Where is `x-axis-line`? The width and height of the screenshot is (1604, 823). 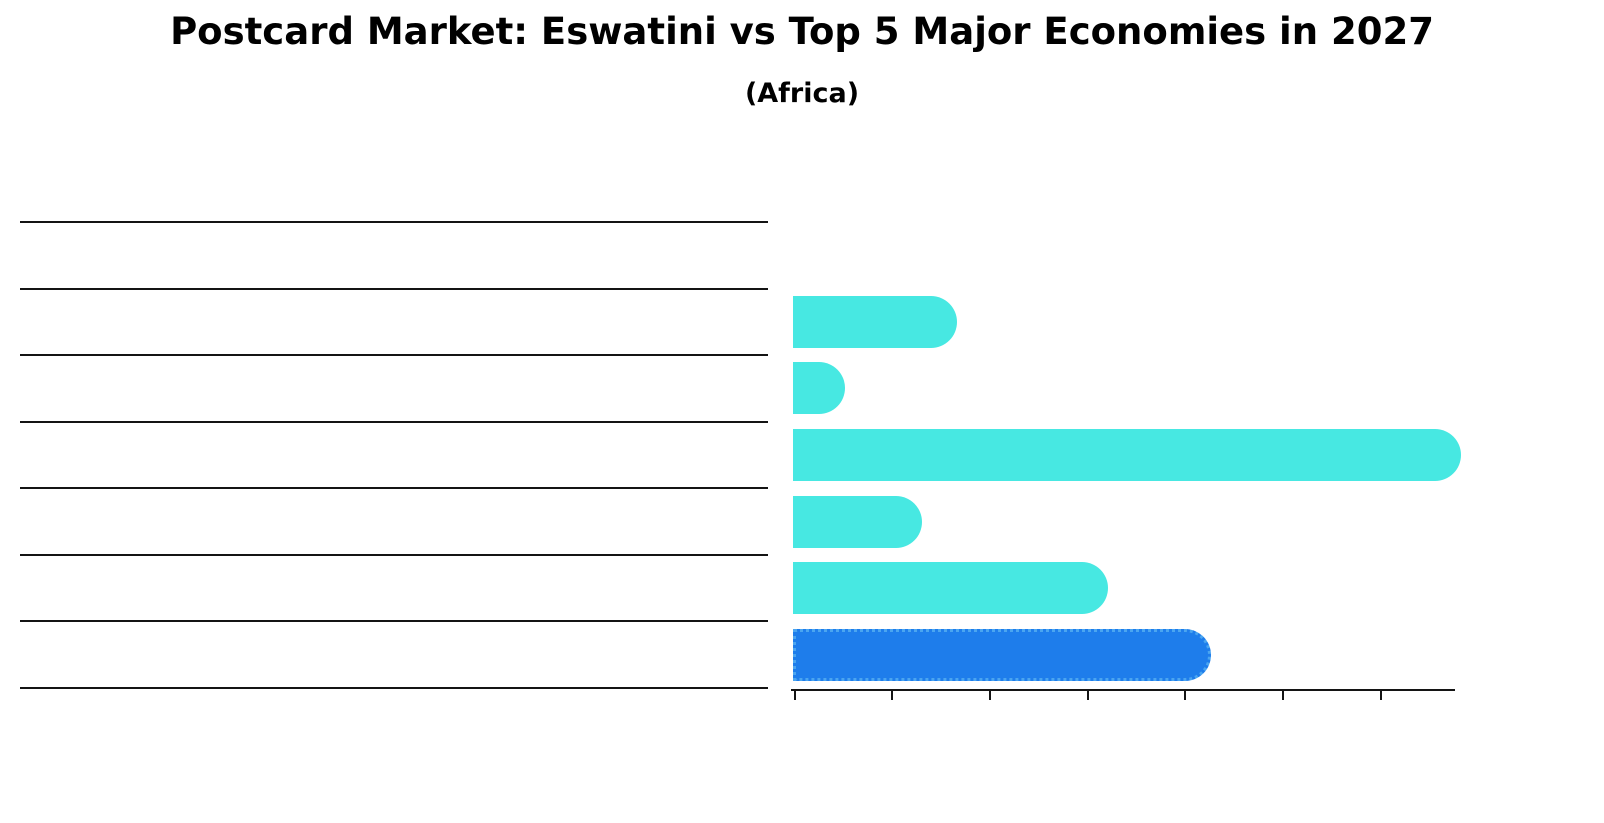 x-axis-line is located at coordinates (1123, 690).